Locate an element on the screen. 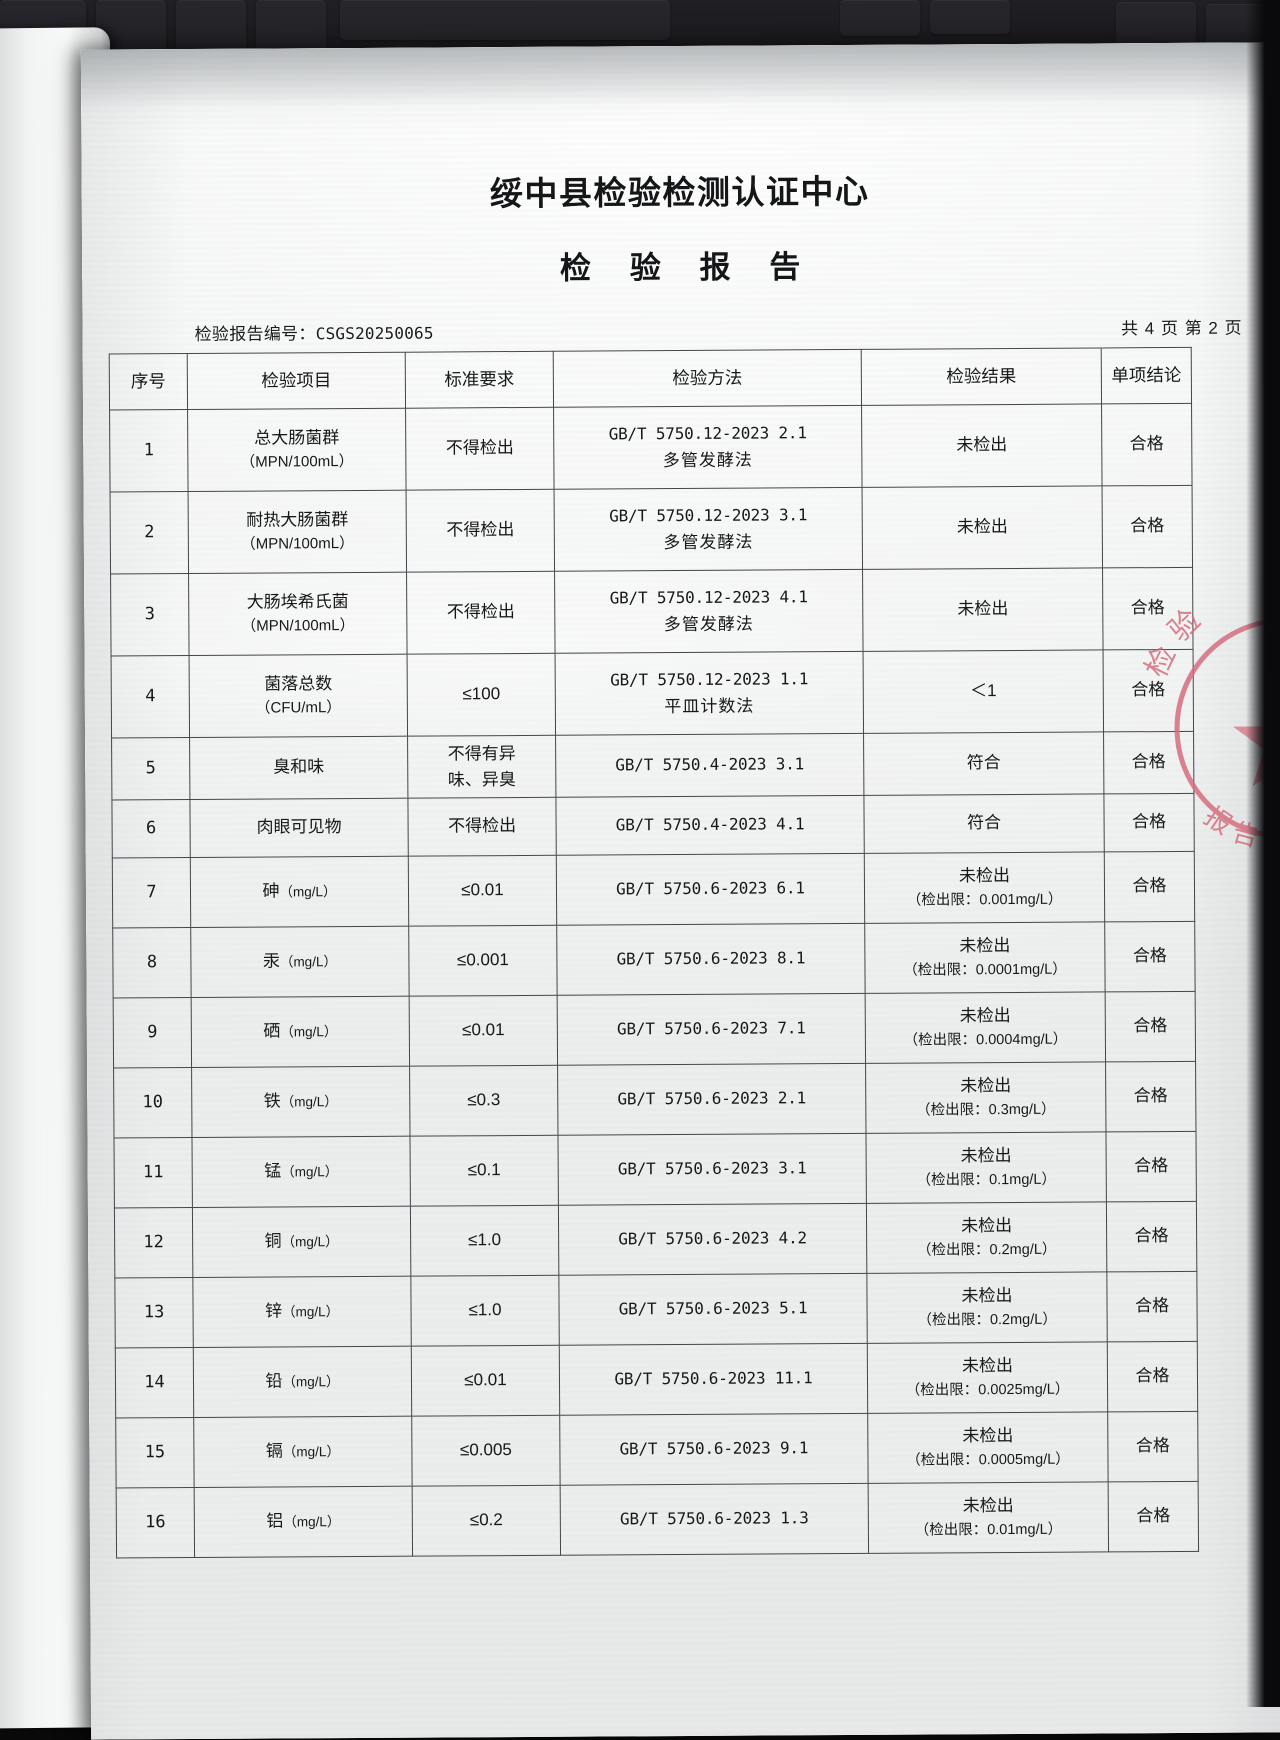 This screenshot has width=1280, height=1740. cell-result-detection-limit: （检出限：0.0004mg/L） is located at coordinates (985, 1040).